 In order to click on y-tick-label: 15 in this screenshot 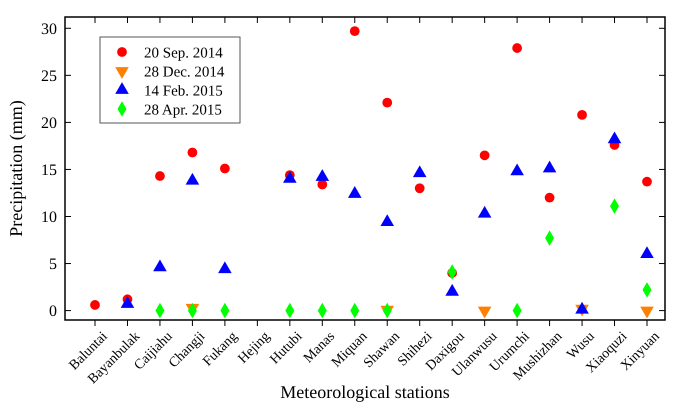, I will do `click(49, 171)`.